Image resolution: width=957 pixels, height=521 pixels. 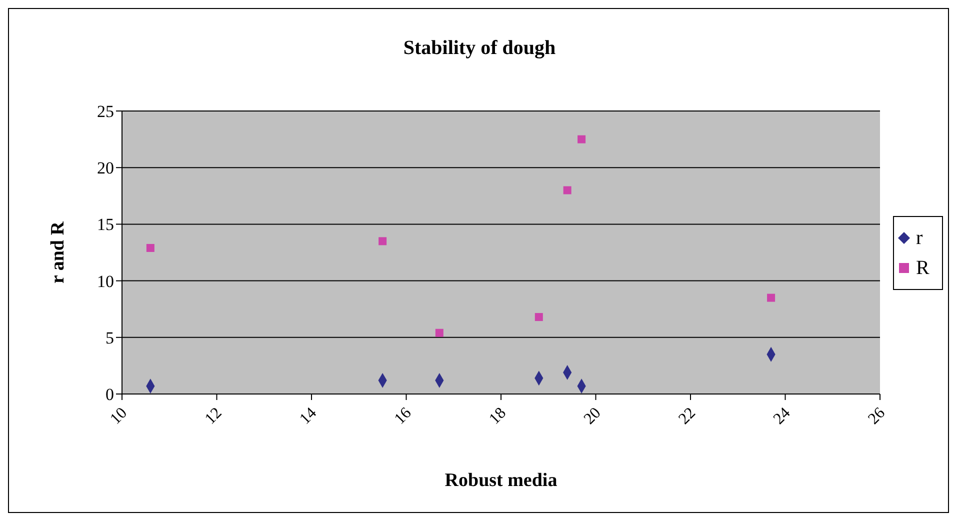 I want to click on chart-title: Stability of dough, so click(x=479, y=48).